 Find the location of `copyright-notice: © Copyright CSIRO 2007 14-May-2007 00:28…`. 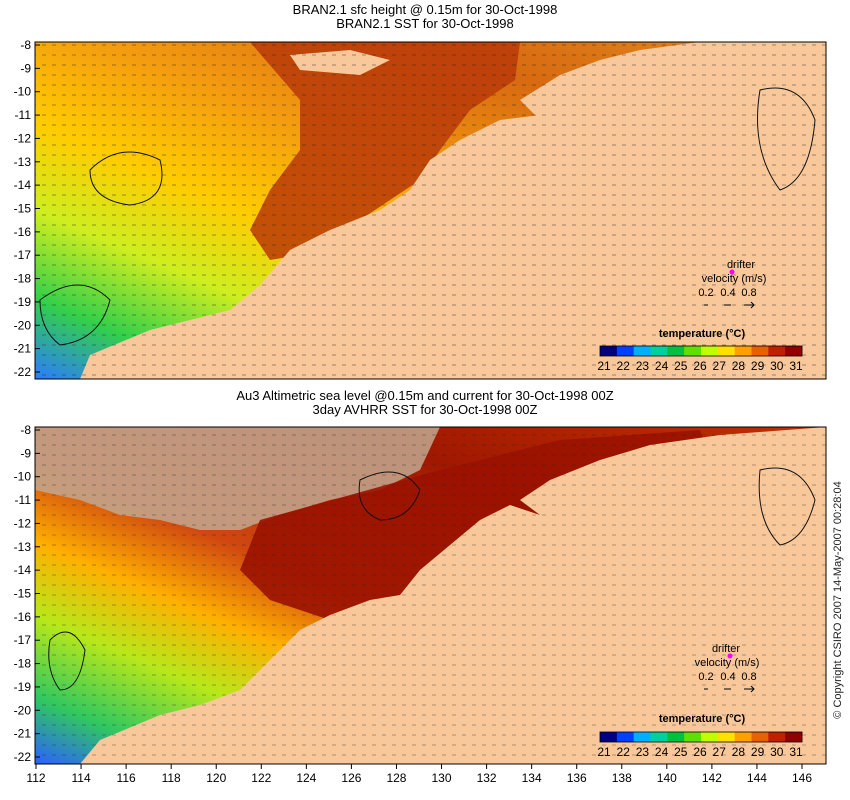

copyright-notice: © Copyright CSIRO 2007 14-May-2007 00:28… is located at coordinates (838, 600).